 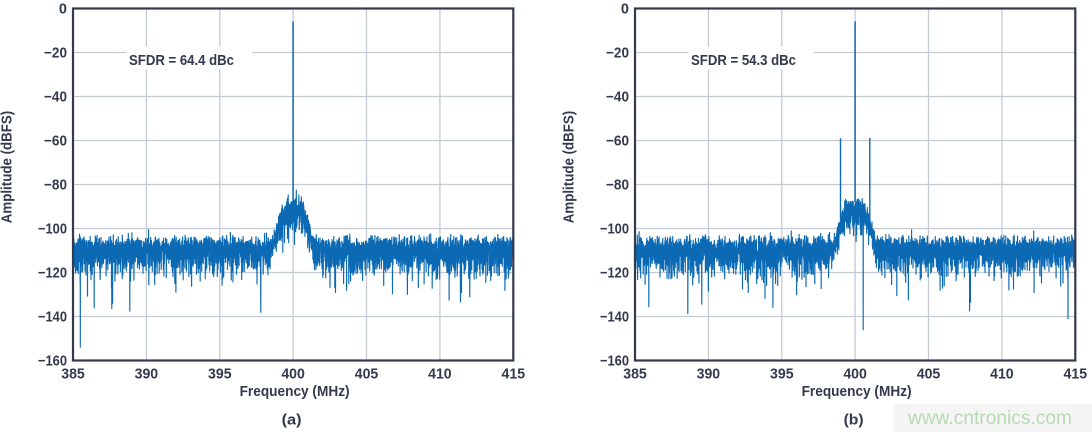 I want to click on svg-text: SFDR = 64.4 dBc, so click(x=181, y=61).